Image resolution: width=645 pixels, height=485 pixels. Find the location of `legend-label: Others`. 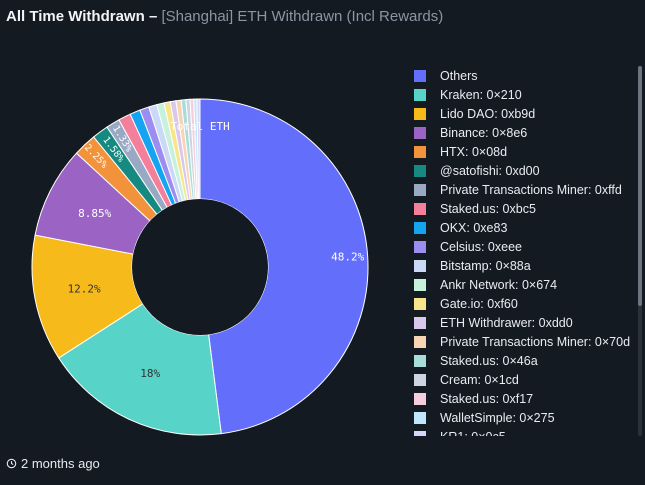

legend-label: Others is located at coordinates (459, 75).